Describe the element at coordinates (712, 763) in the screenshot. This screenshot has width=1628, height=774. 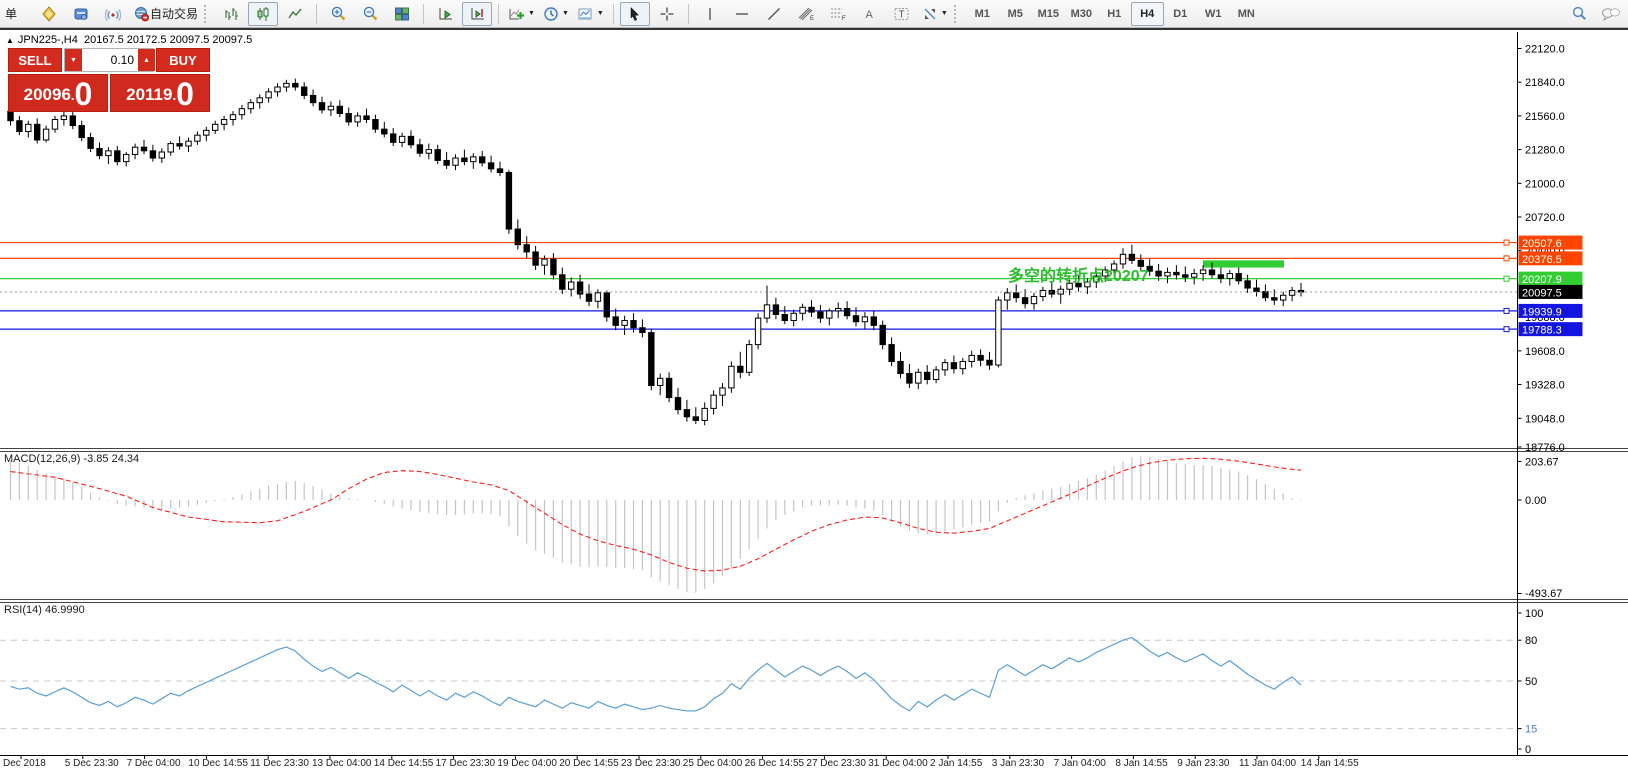
I see `x-axis-label: 25 Dec 04:00` at that location.